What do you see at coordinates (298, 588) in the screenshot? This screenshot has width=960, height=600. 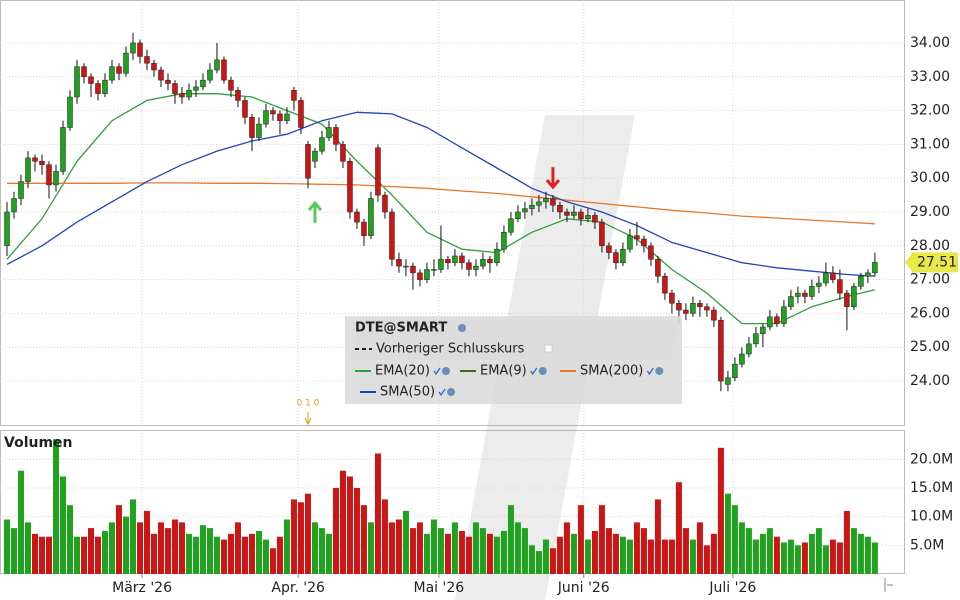 I see `x-tick-label: Apr. '26` at bounding box center [298, 588].